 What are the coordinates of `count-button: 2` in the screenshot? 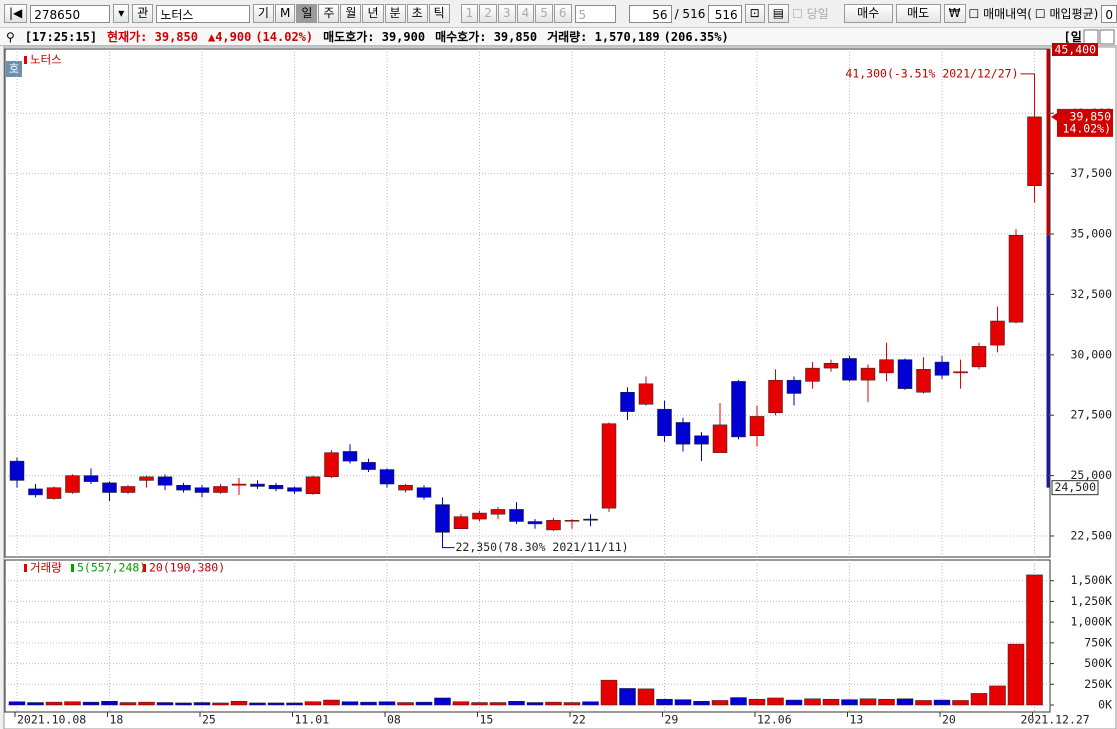 It's located at (488, 13).